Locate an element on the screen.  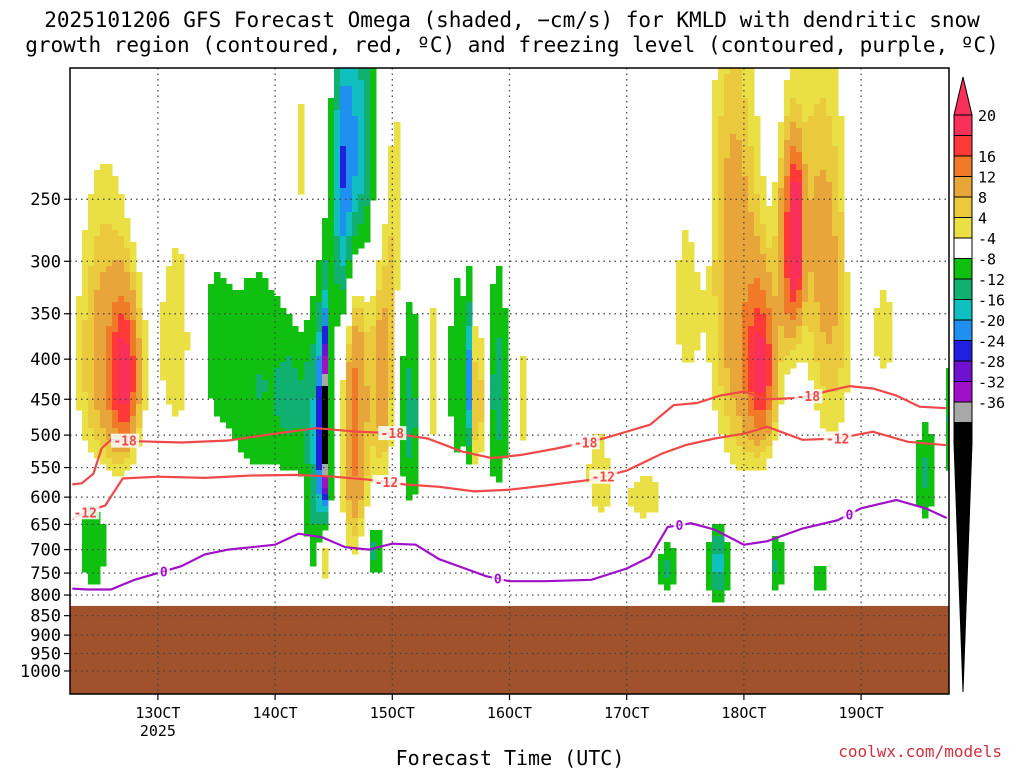
y-tick-label: 750 is located at coordinates (45, 574).